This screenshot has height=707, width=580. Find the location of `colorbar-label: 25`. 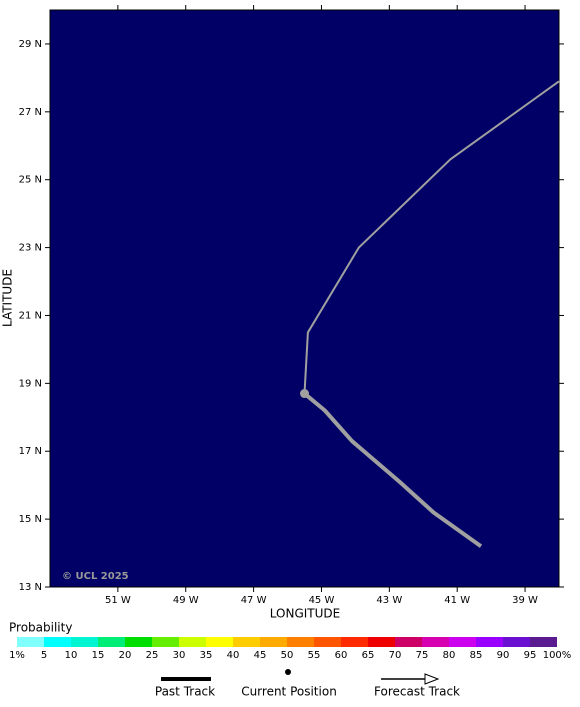

colorbar-label: 25 is located at coordinates (152, 655).